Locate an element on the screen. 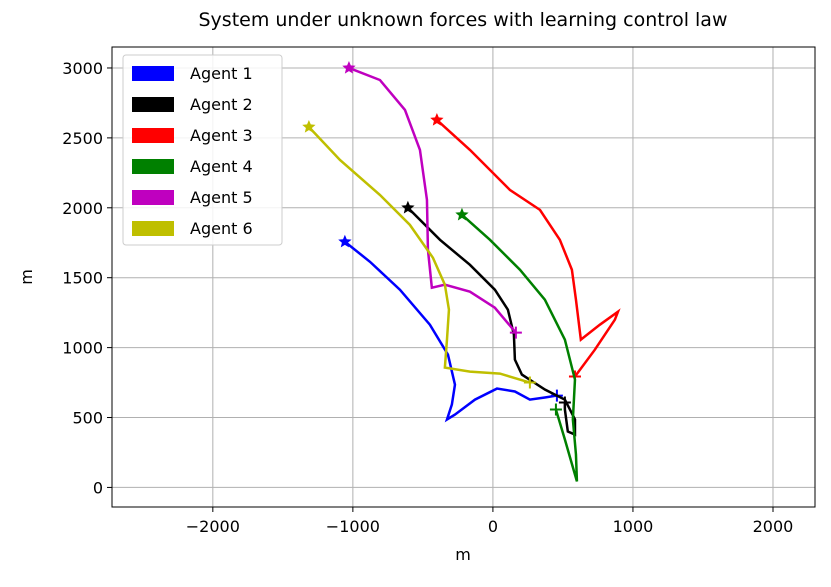 Image resolution: width=831 pixels, height=587 pixels. y-tick-label: 2500 is located at coordinates (82, 138).